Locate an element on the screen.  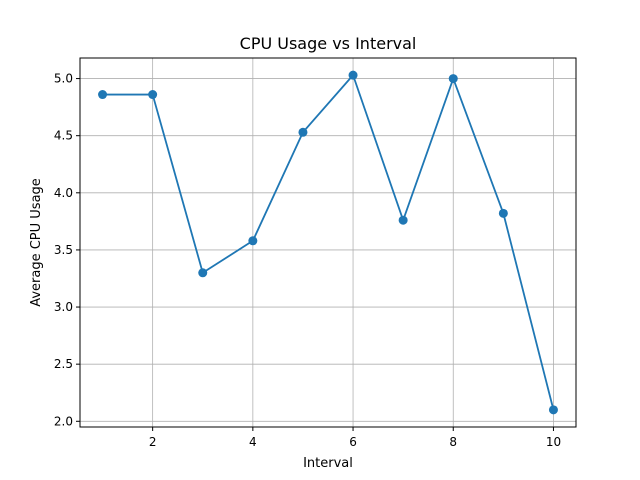
y-tick-label: 2.5 is located at coordinates (63, 364).